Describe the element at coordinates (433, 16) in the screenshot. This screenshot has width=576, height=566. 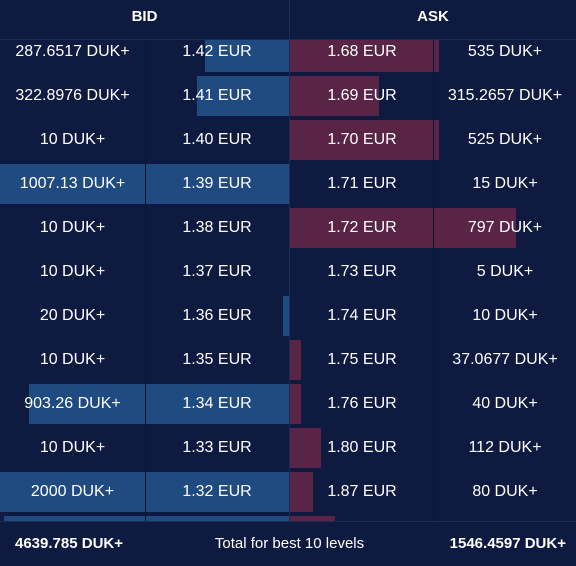
I see `ask-header: ASK` at that location.